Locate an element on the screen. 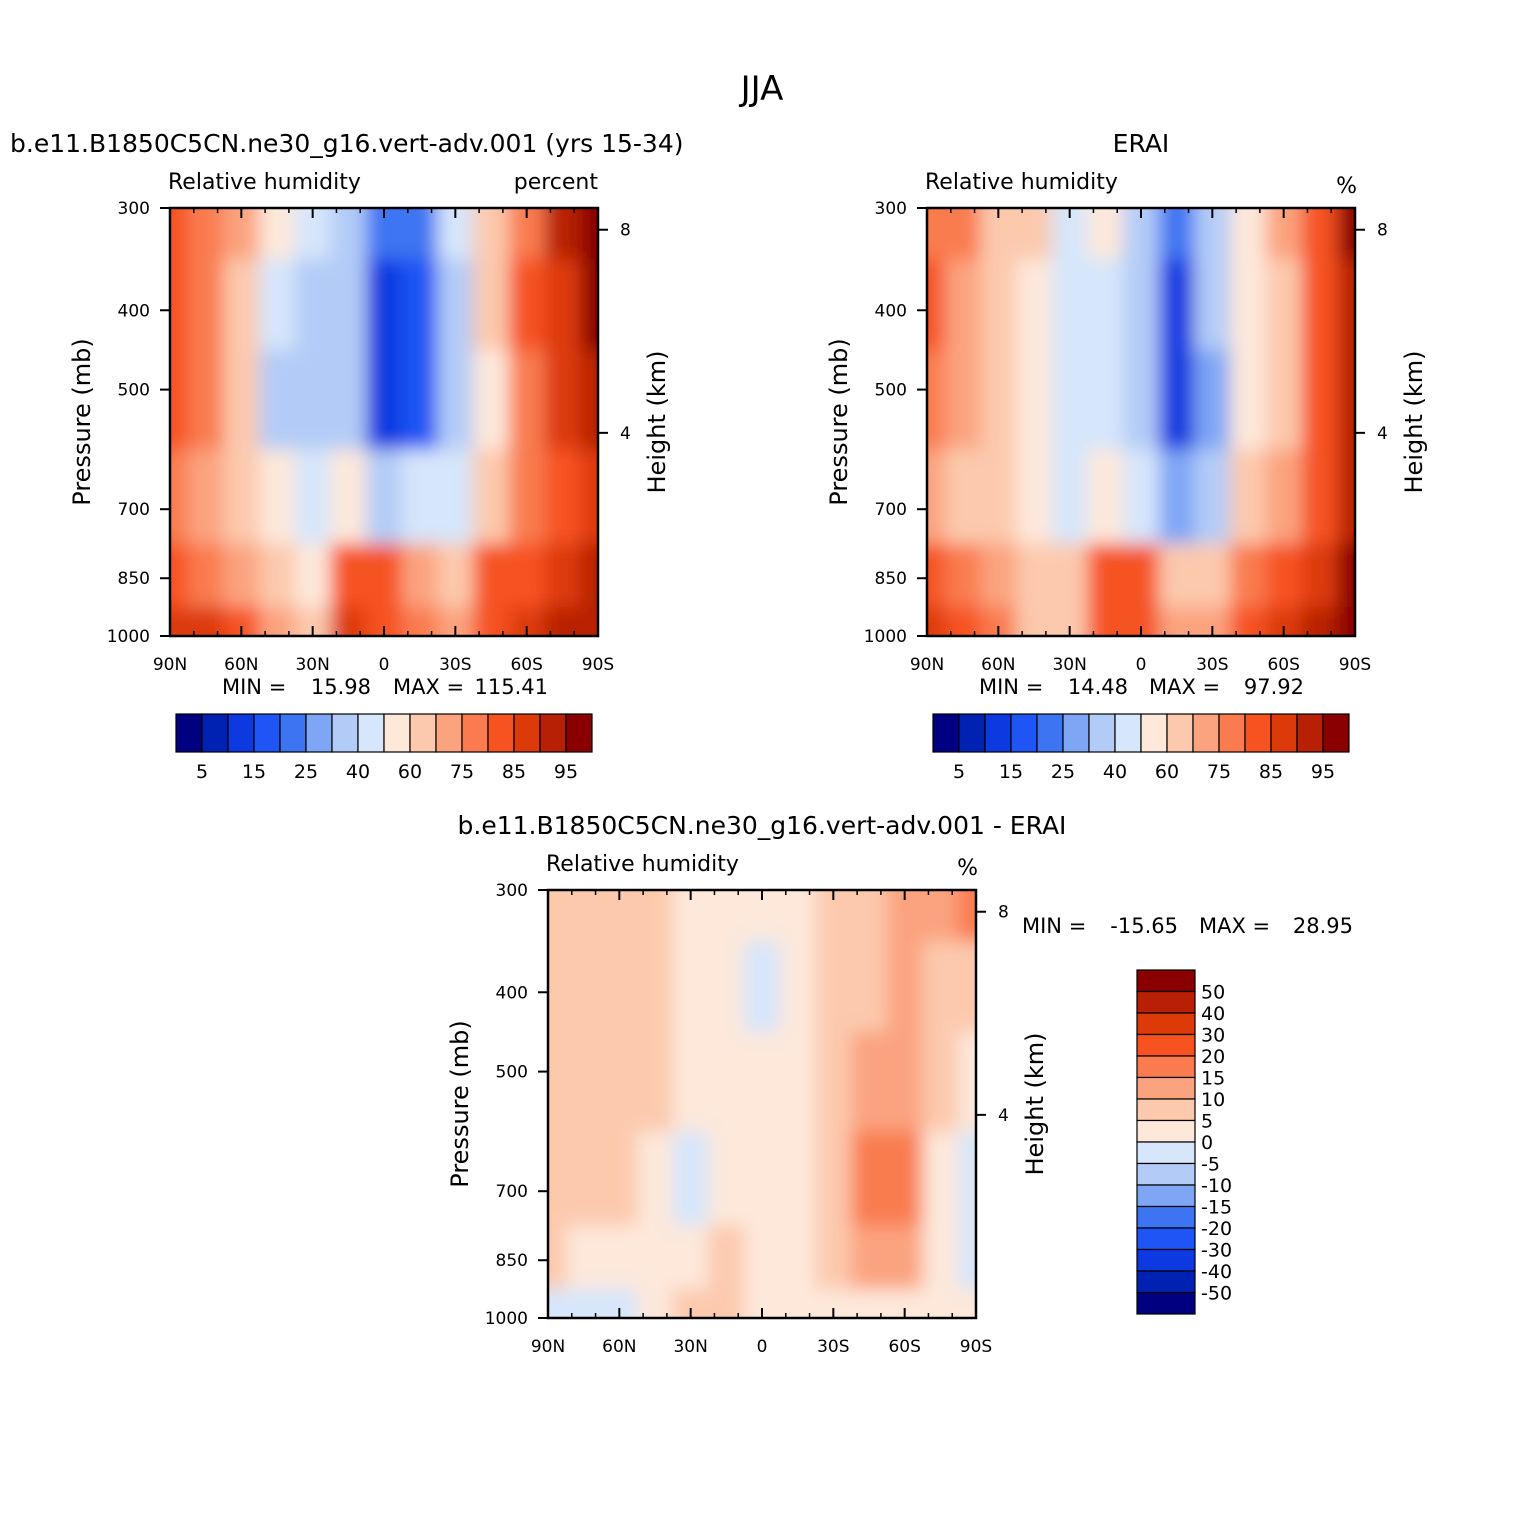 This screenshot has width=1525, height=1525. colorbar-label: -40 is located at coordinates (1216, 1272).